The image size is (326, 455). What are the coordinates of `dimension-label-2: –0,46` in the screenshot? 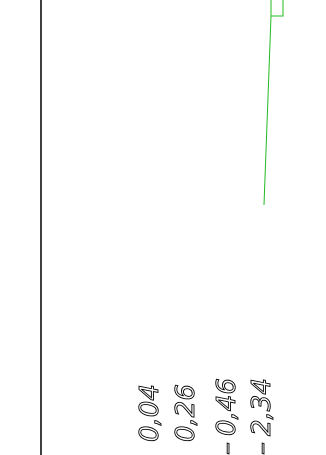 It's located at (227, 416).